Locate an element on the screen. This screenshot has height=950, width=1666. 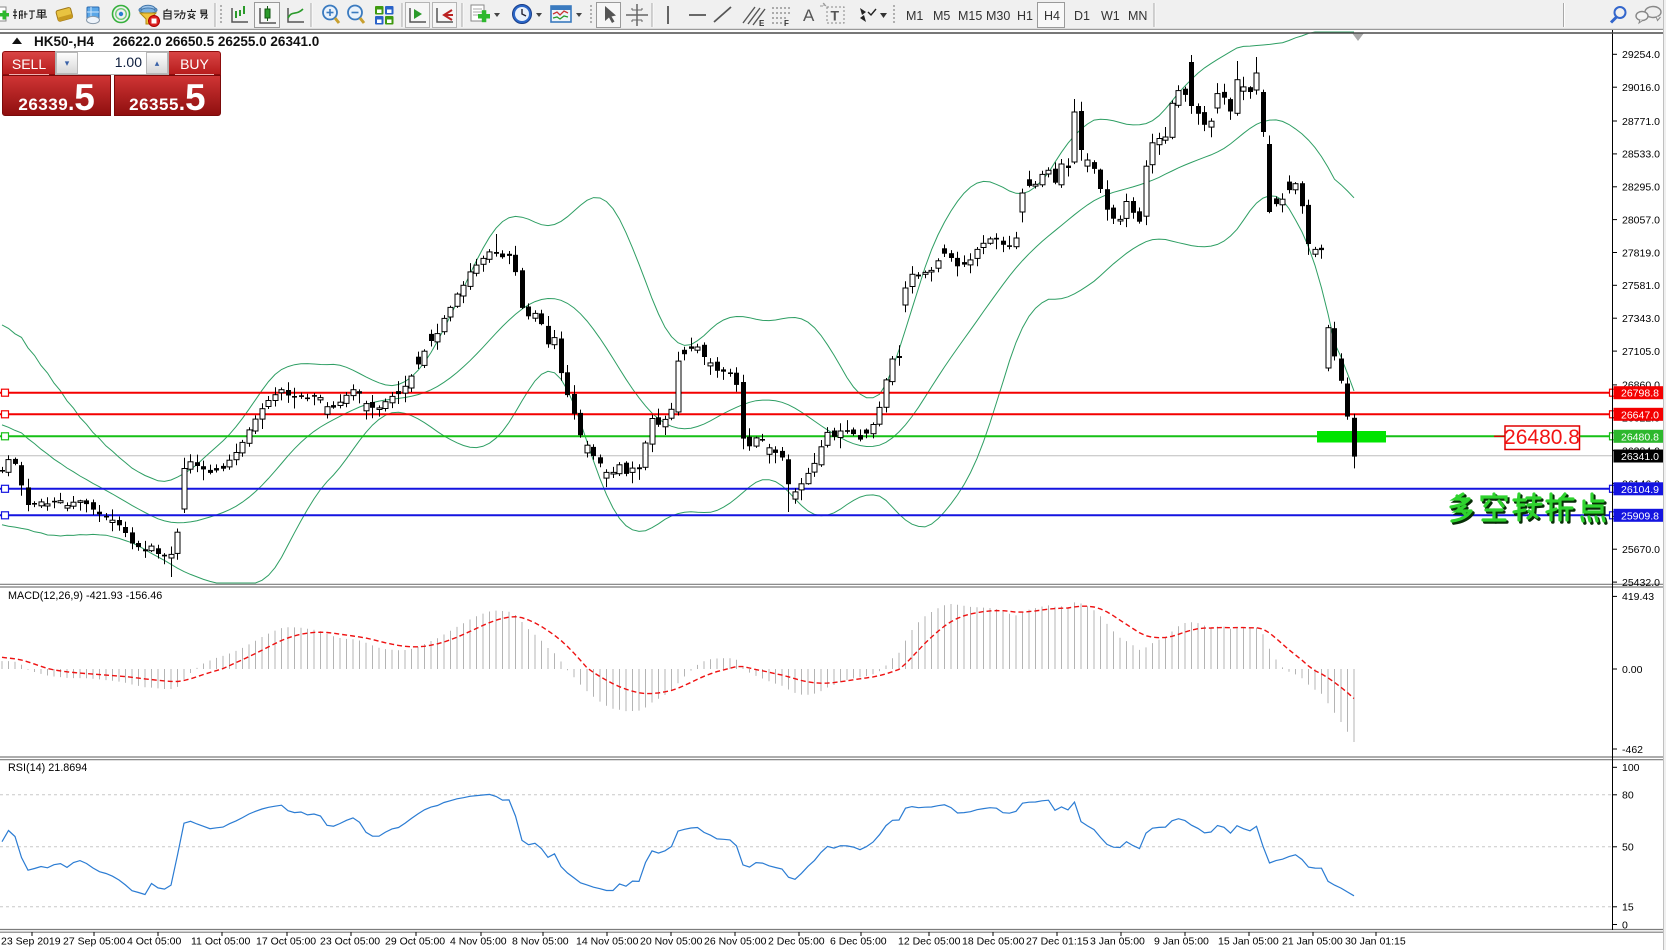
svg-text: 27819.0 is located at coordinates (1641, 253).